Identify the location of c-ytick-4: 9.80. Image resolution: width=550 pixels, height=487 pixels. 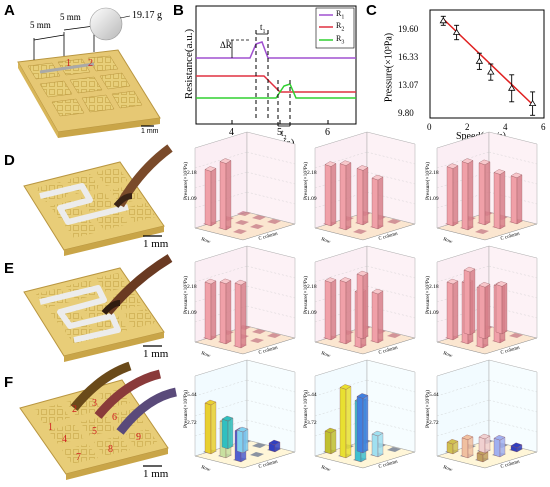
(406, 113).